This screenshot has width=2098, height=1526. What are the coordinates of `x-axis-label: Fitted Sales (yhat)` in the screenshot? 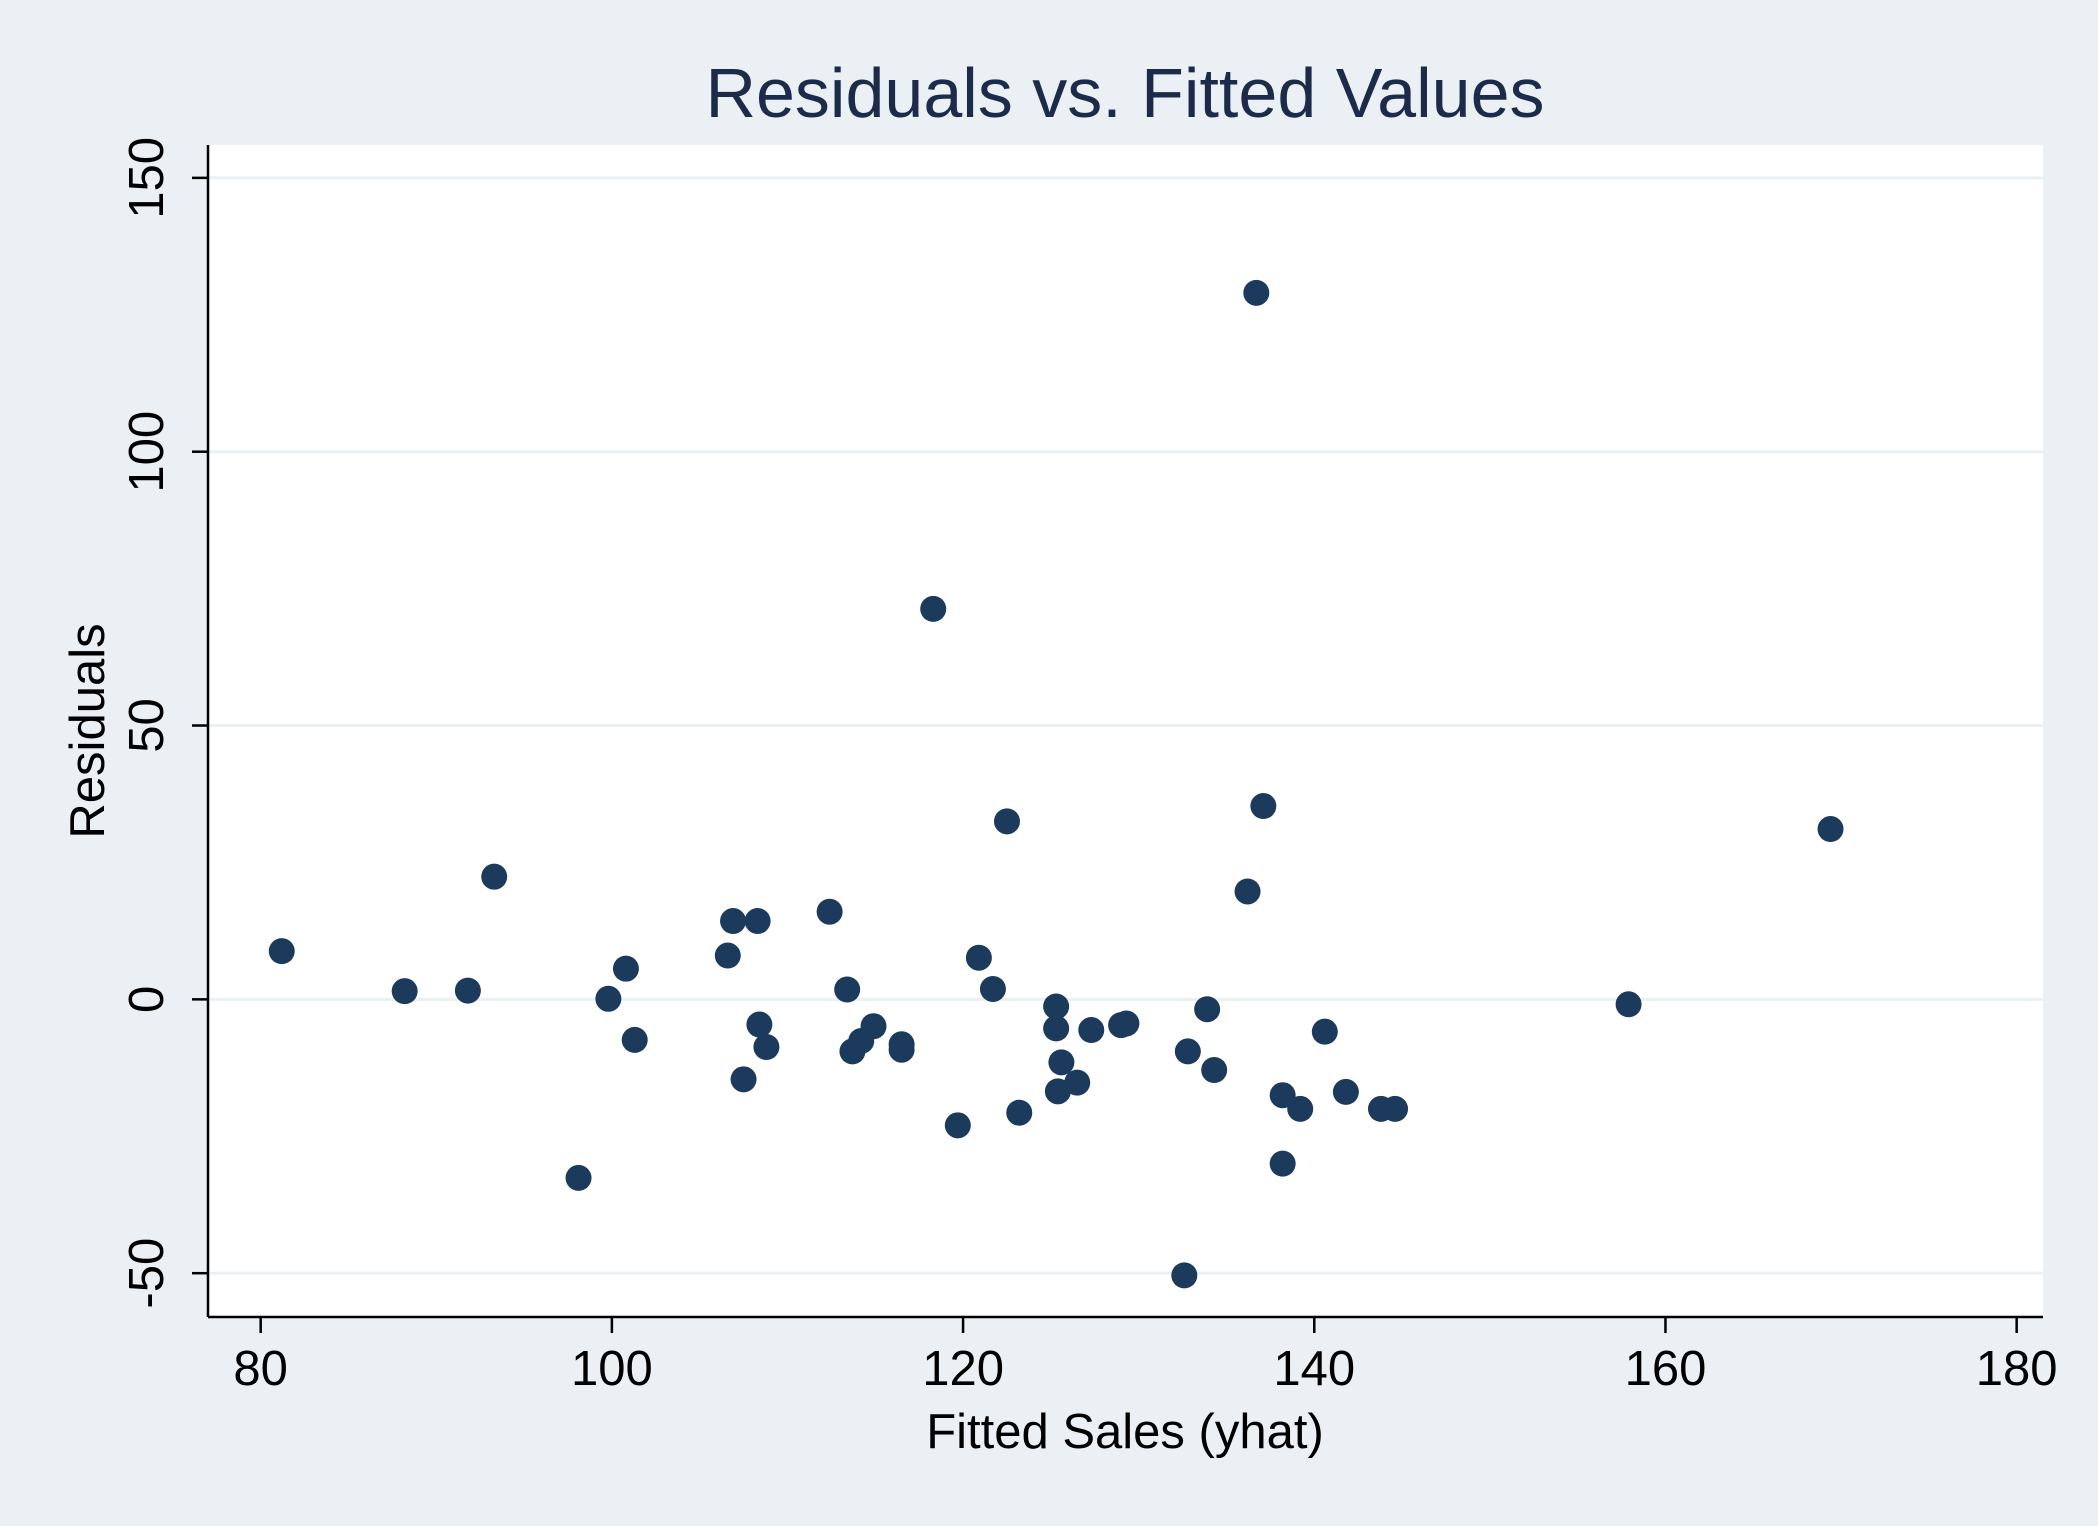 It's located at (1125, 1432).